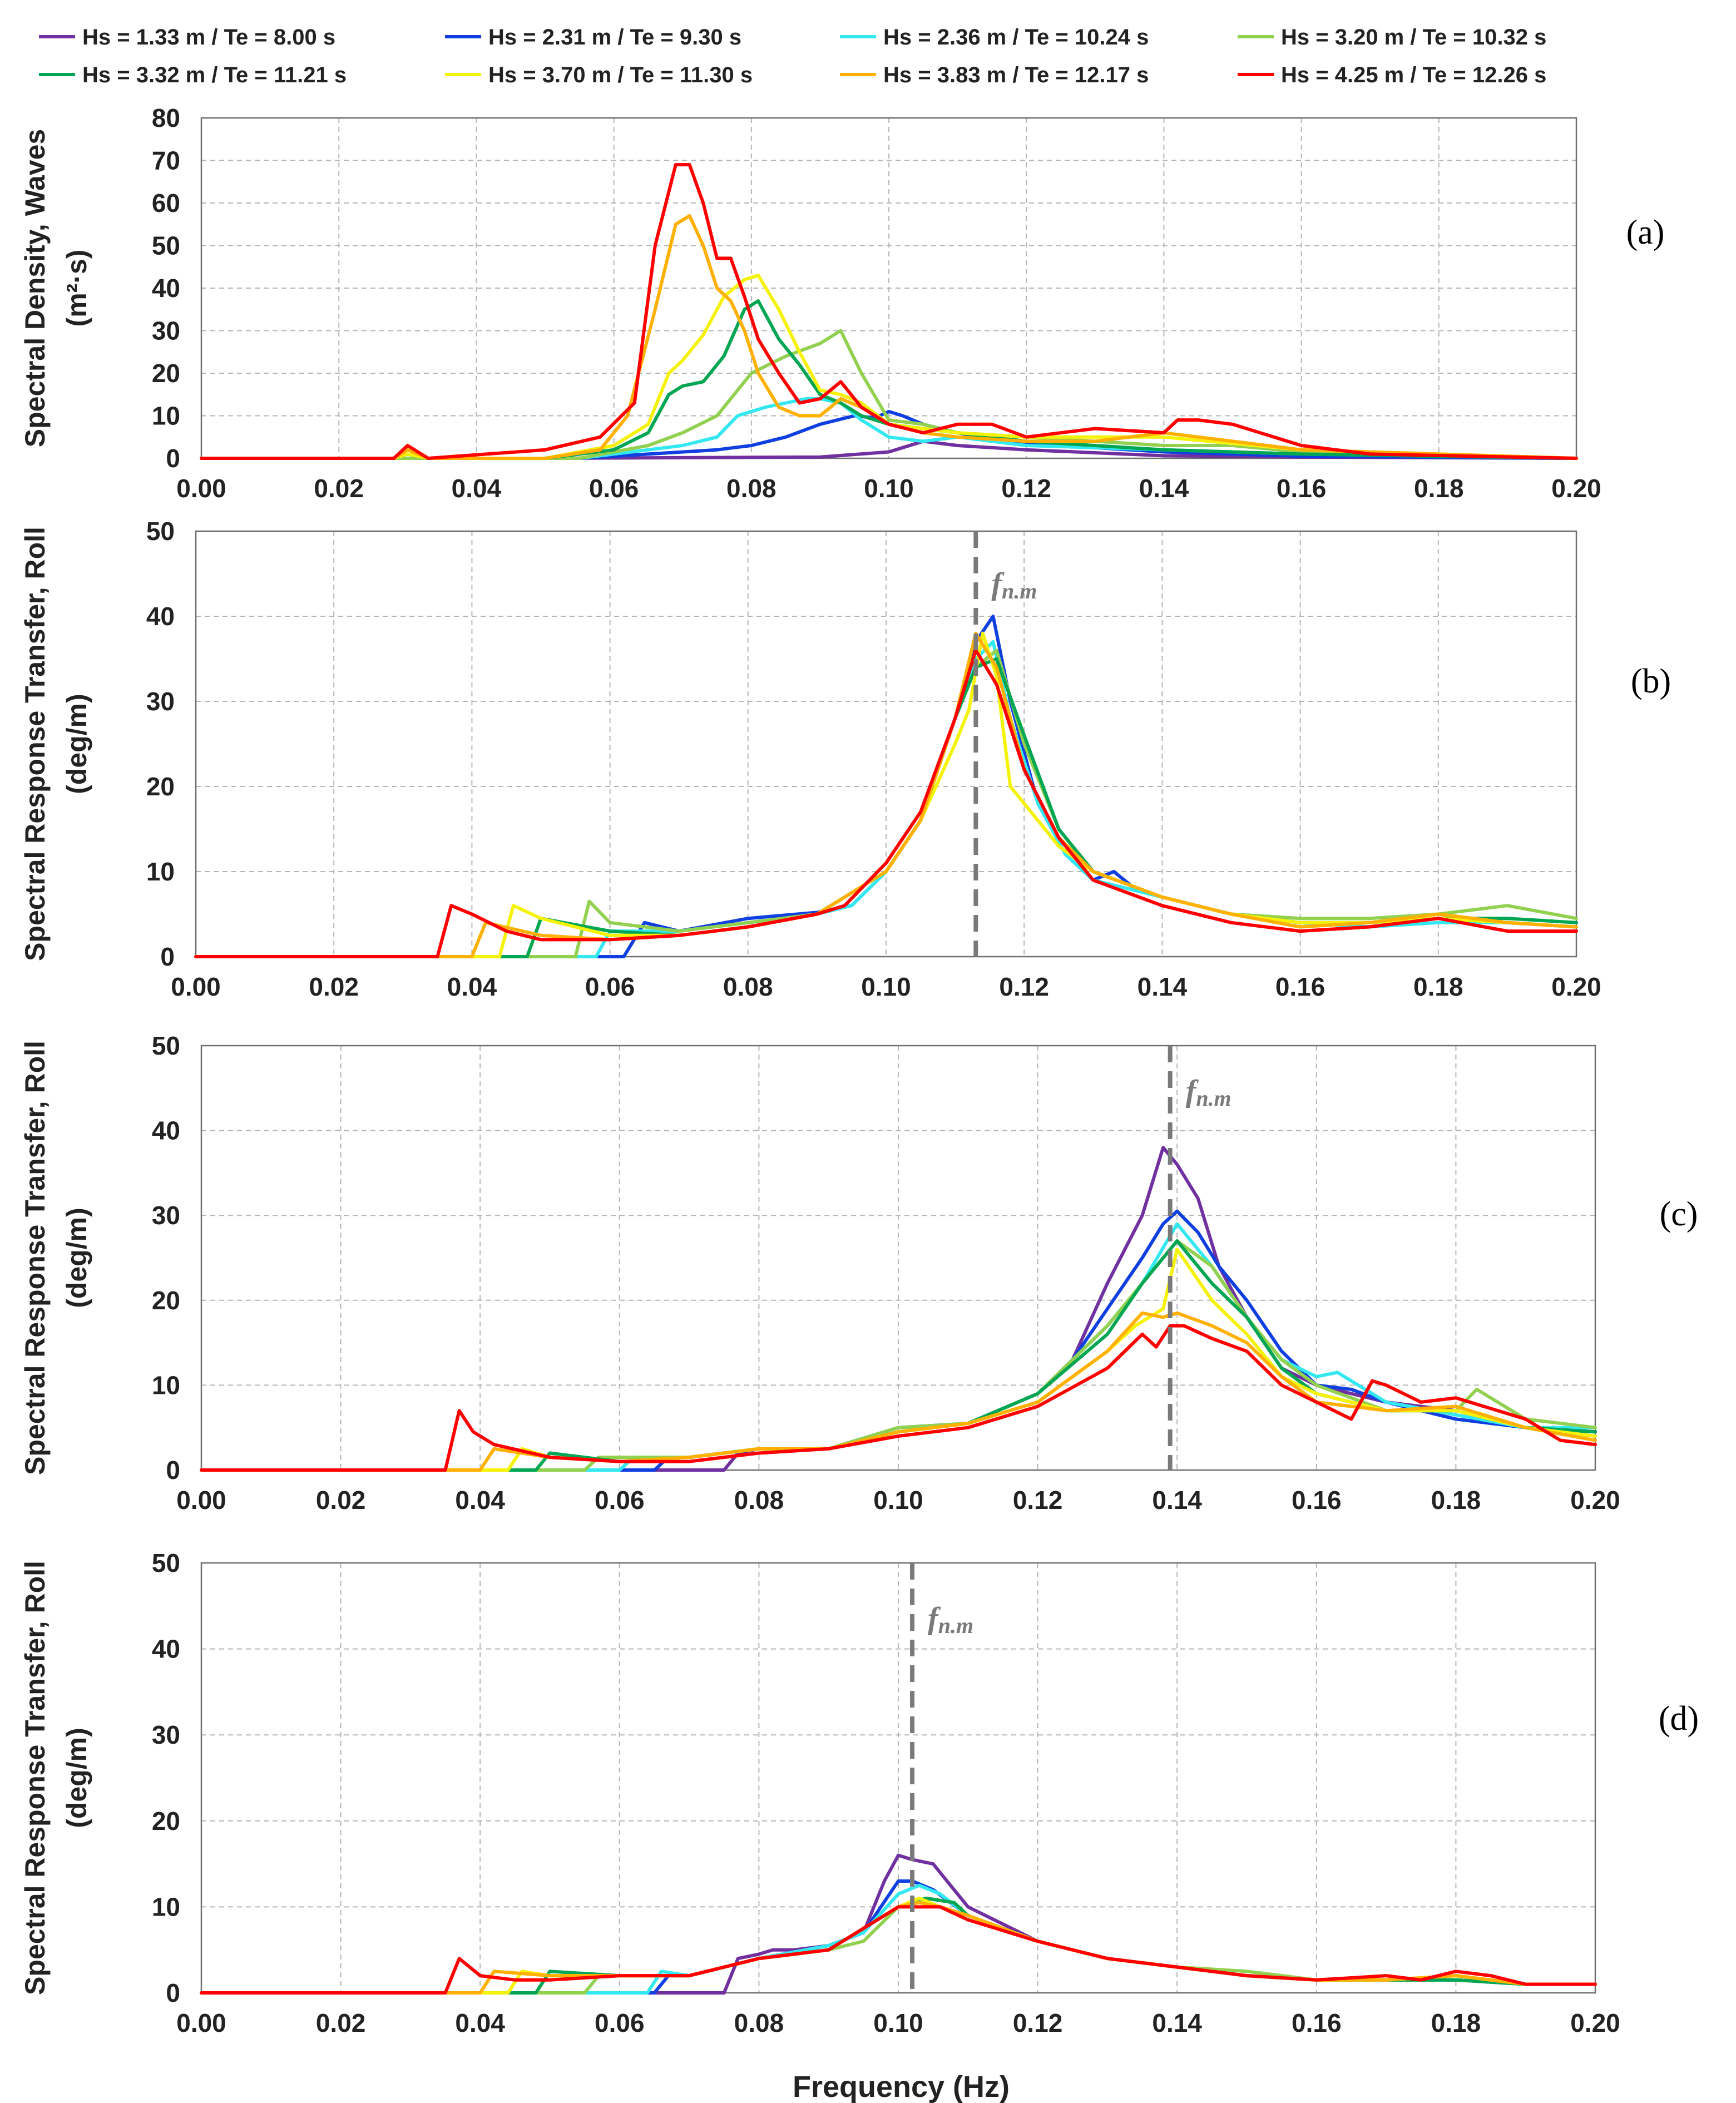 This screenshot has height=2103, width=1736. What do you see at coordinates (1679, 1719) in the screenshot?
I see `panel-label: (d)` at bounding box center [1679, 1719].